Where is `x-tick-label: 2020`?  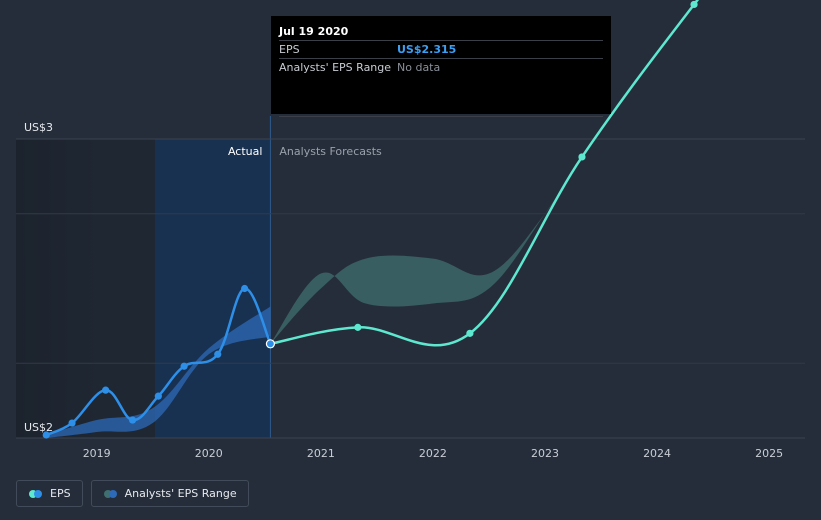 x-tick-label: 2020 is located at coordinates (209, 453).